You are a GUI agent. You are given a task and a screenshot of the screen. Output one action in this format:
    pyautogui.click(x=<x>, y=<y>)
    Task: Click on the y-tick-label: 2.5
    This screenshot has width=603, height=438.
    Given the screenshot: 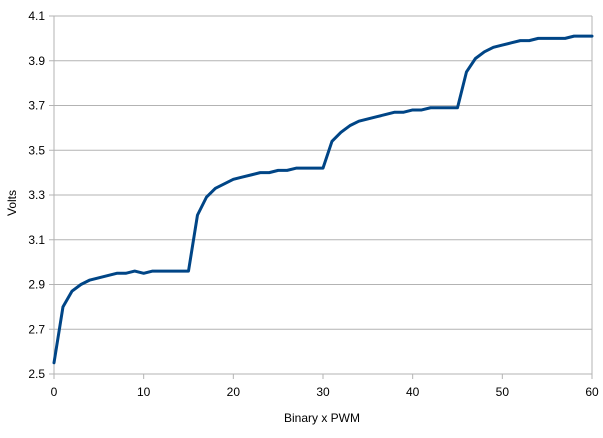 What is the action you would take?
    pyautogui.click(x=36, y=374)
    